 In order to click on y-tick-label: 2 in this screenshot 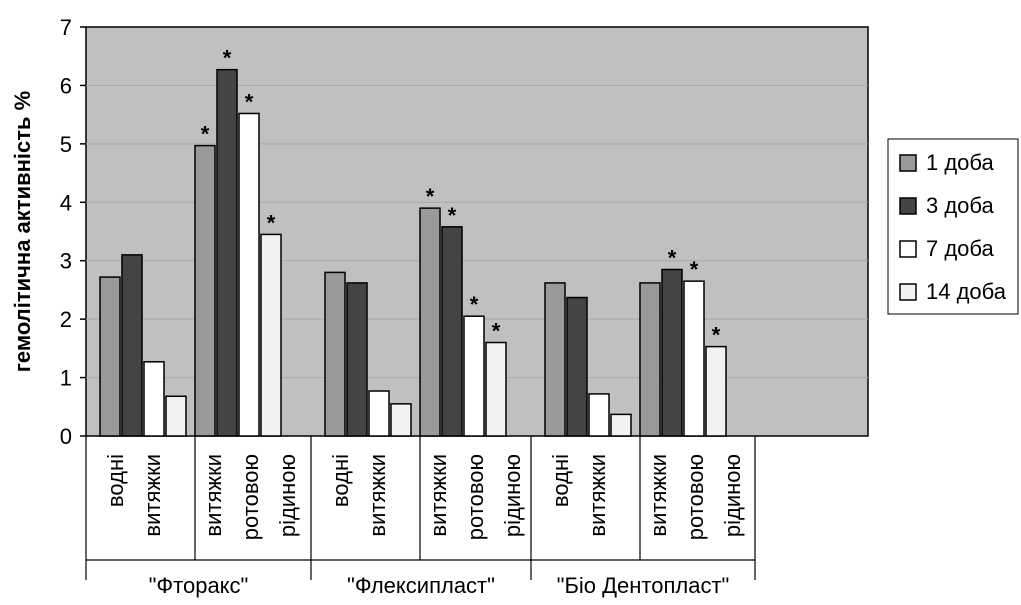, I will do `click(66, 319)`.